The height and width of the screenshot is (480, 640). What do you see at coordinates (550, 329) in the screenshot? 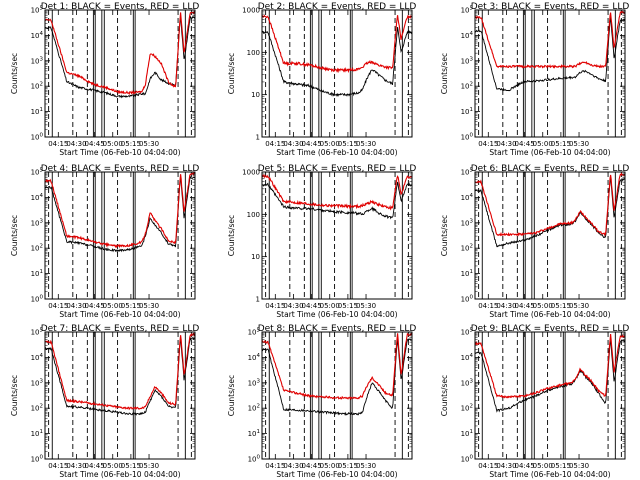
I see `panel-title: Det 9: BLACK = Events, RED = LLD` at bounding box center [550, 329].